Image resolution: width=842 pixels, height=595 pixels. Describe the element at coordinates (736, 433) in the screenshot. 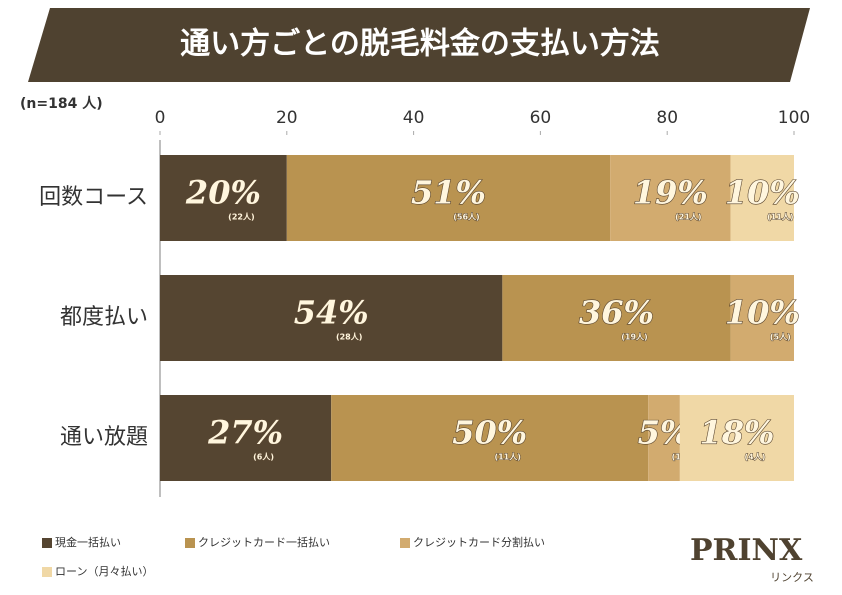

I see `value-label: 18%` at that location.